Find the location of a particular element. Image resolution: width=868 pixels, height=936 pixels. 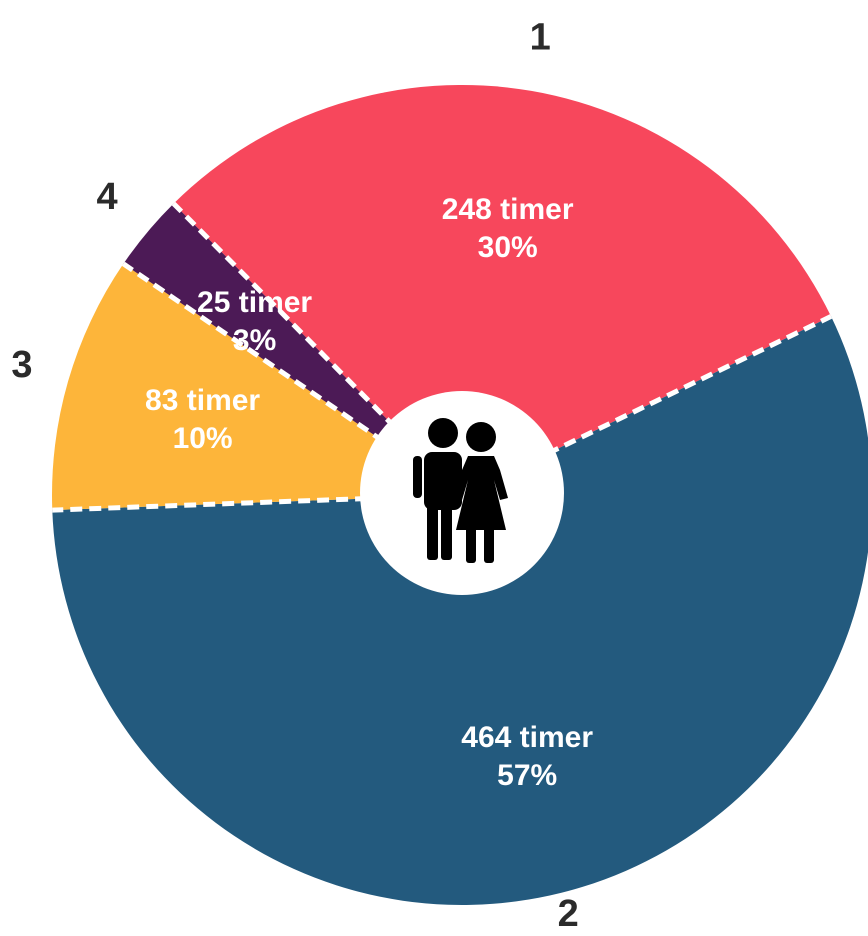

category-label: 1 is located at coordinates (540, 38).